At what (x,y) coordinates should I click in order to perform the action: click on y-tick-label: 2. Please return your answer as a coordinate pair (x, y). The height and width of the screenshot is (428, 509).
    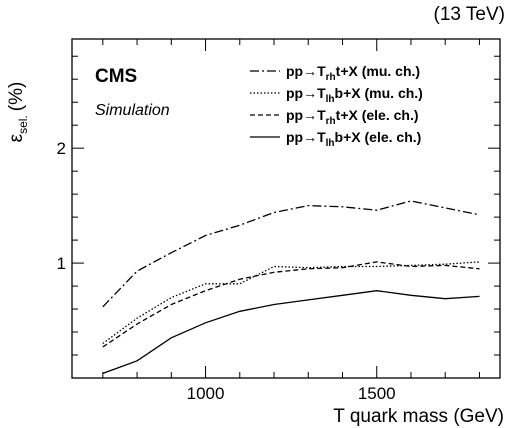
    Looking at the image, I should click on (61, 148).